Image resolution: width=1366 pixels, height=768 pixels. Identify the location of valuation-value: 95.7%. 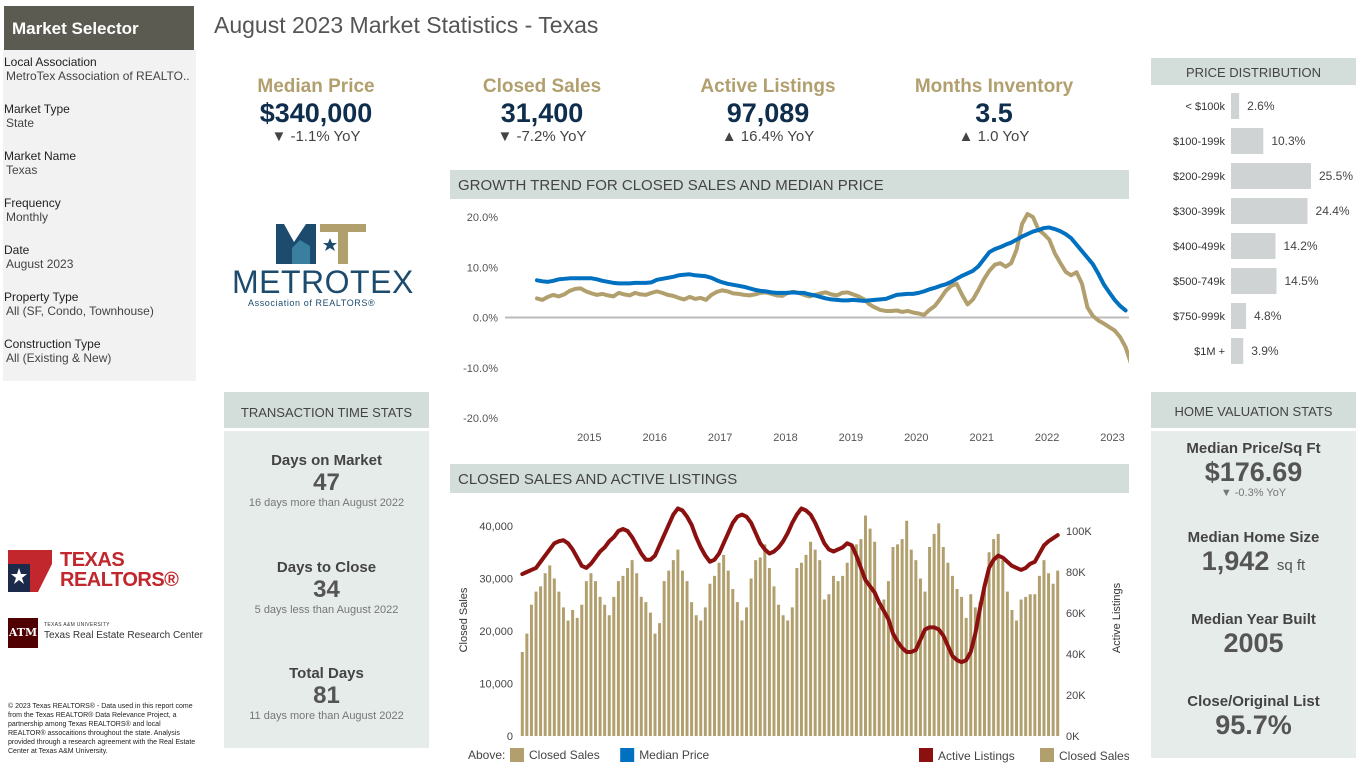
(1253, 725).